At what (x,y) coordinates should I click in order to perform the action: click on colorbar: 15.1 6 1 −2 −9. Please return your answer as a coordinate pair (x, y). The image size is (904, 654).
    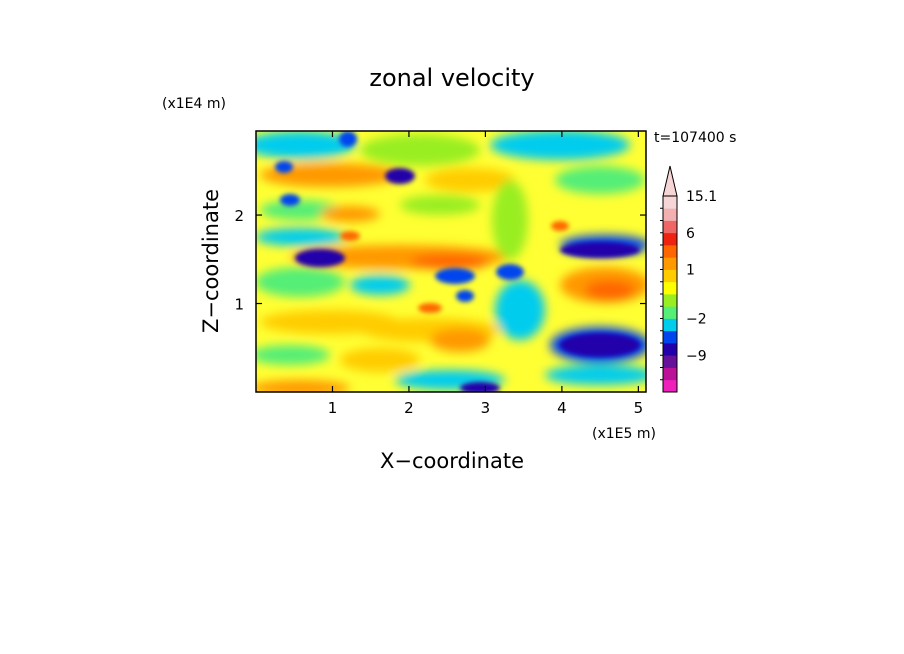
    Looking at the image, I should click on (688, 279).